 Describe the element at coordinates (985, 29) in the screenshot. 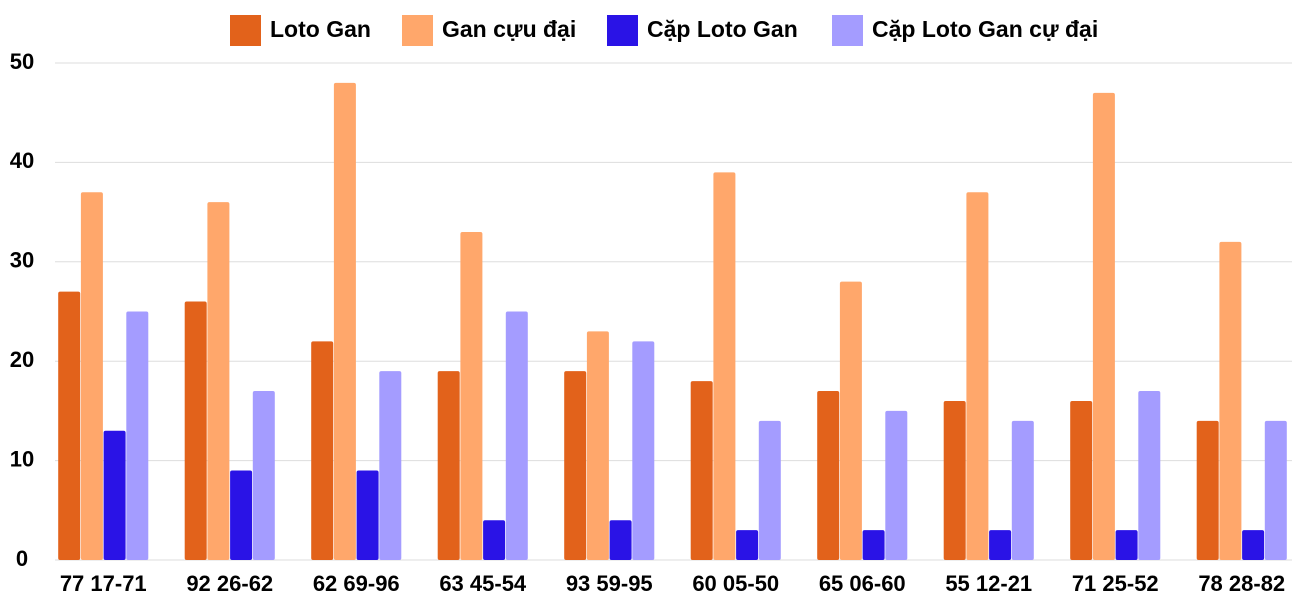

I see `legend-label: Cặp Loto Gan cự đại` at that location.